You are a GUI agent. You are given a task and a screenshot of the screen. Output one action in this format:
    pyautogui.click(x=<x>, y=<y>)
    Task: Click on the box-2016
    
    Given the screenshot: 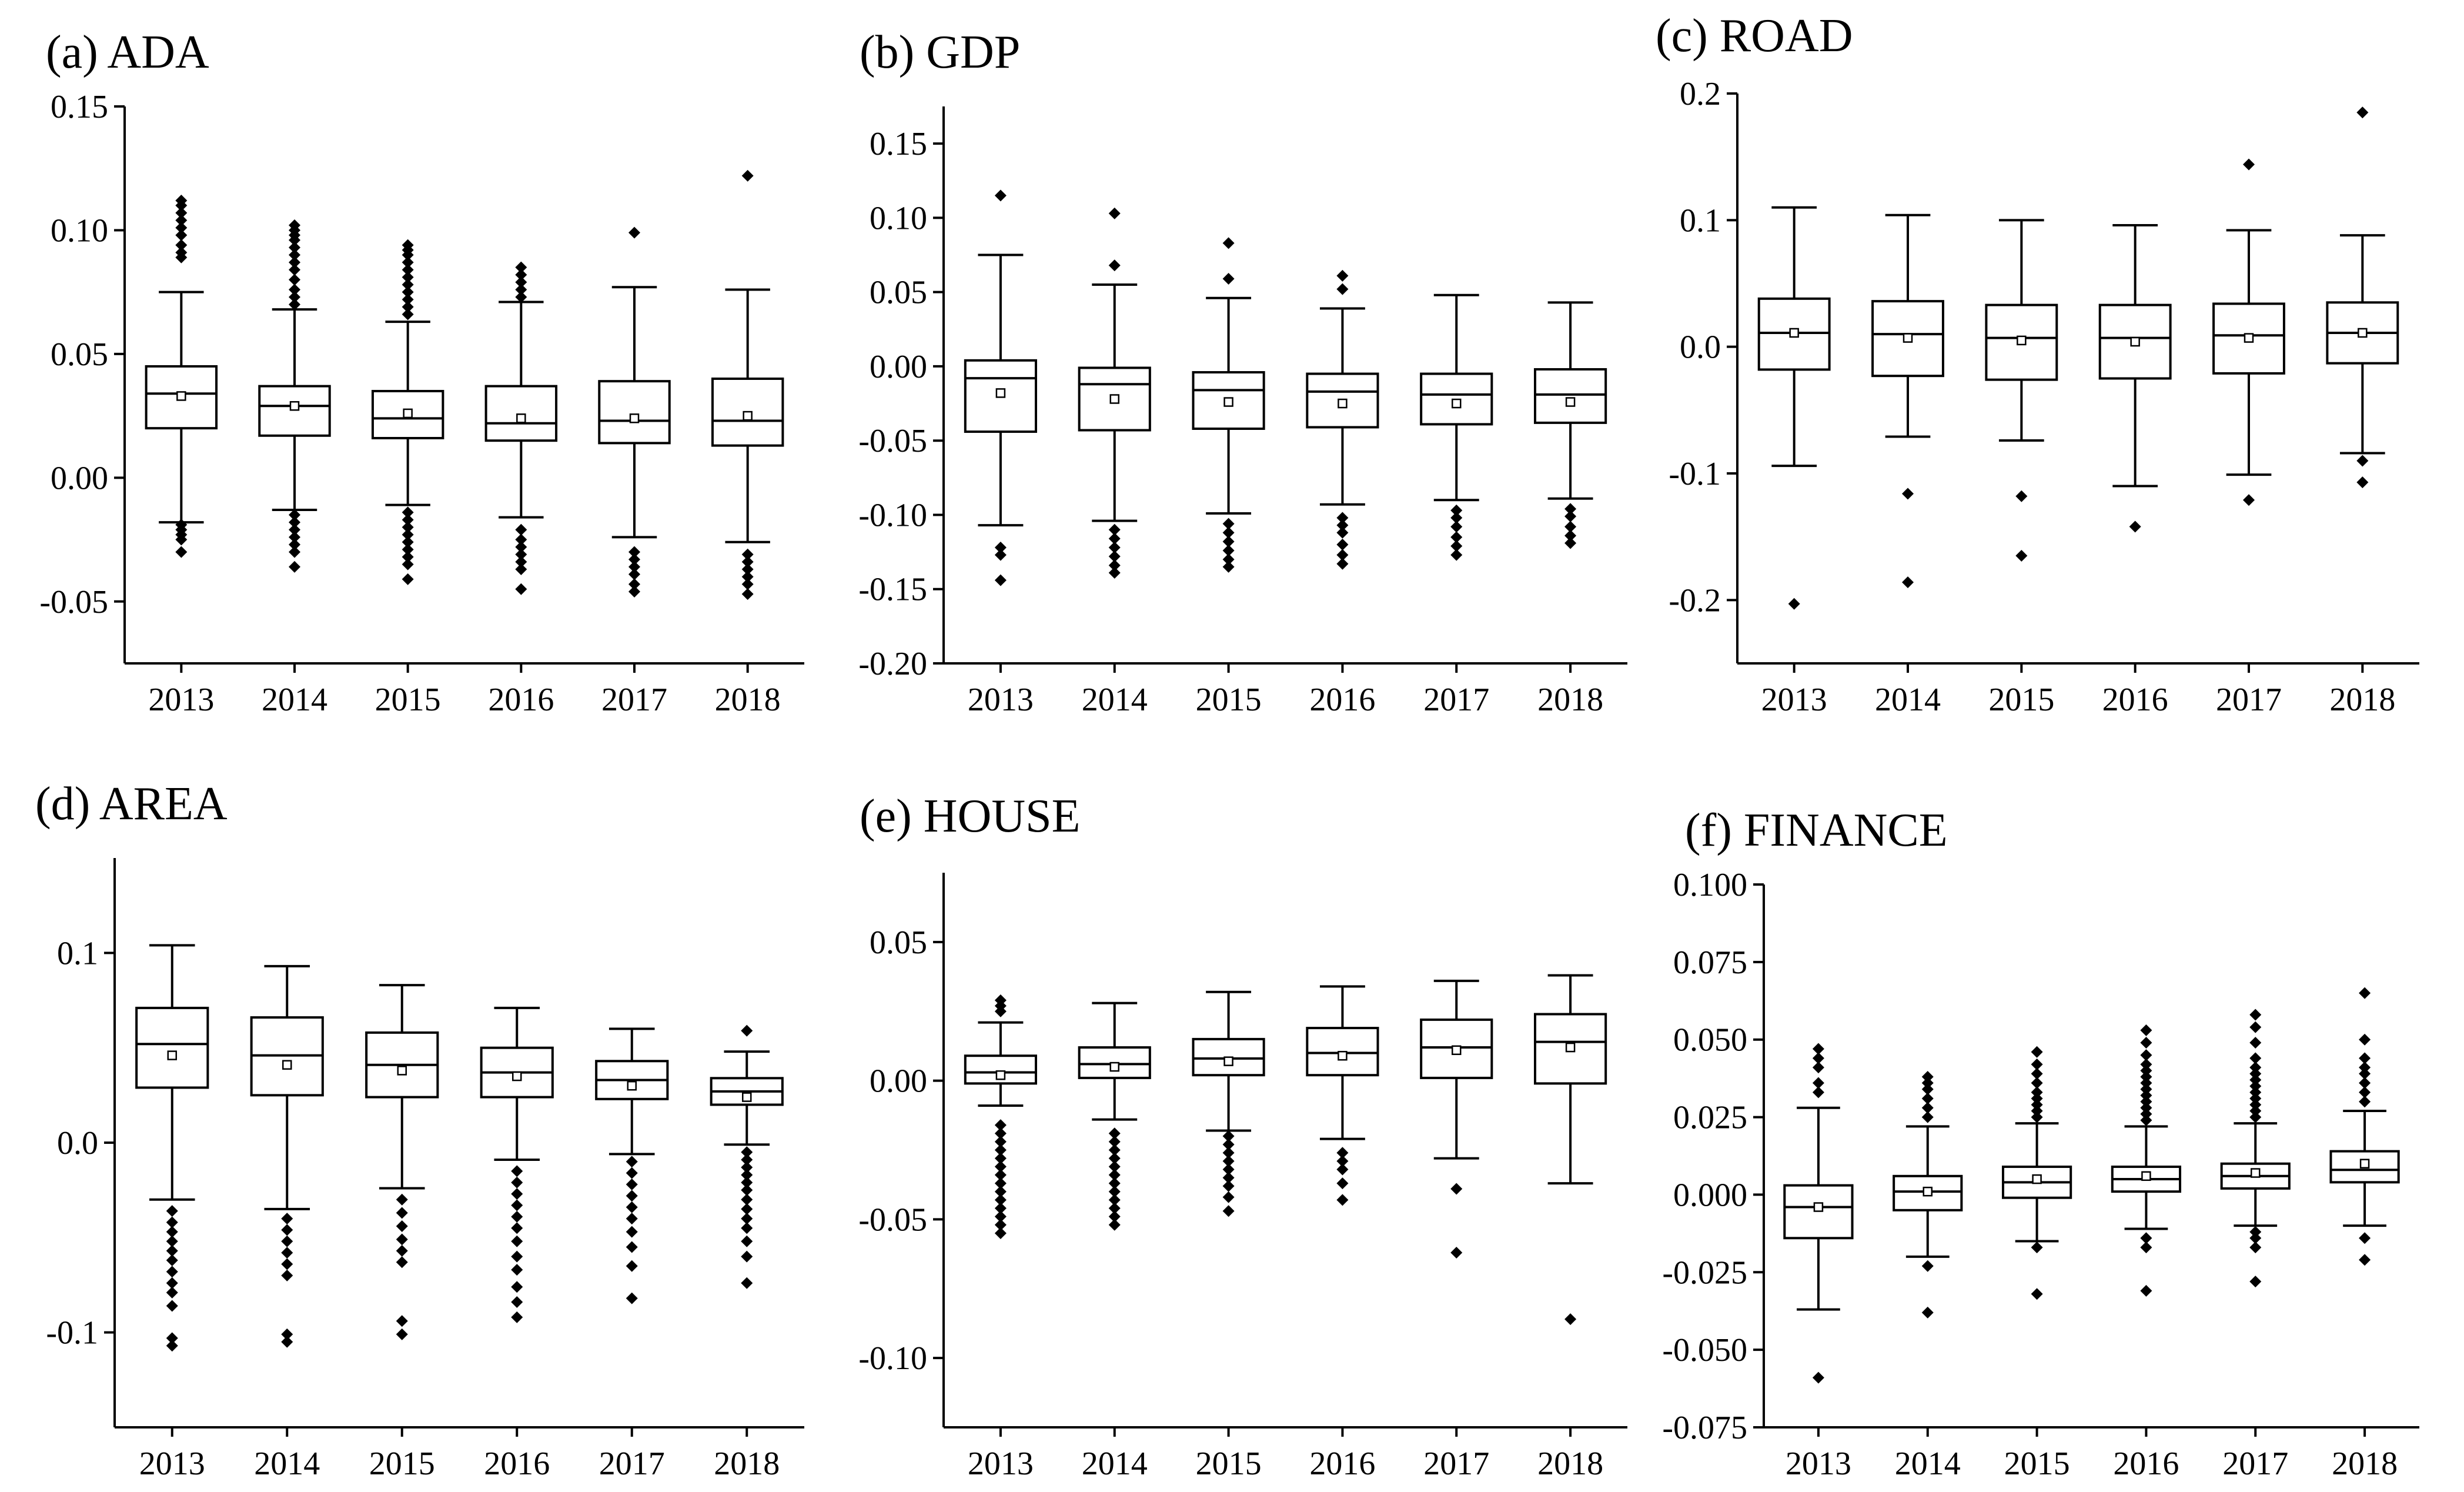 What is the action you would take?
    pyautogui.click(x=2135, y=378)
    